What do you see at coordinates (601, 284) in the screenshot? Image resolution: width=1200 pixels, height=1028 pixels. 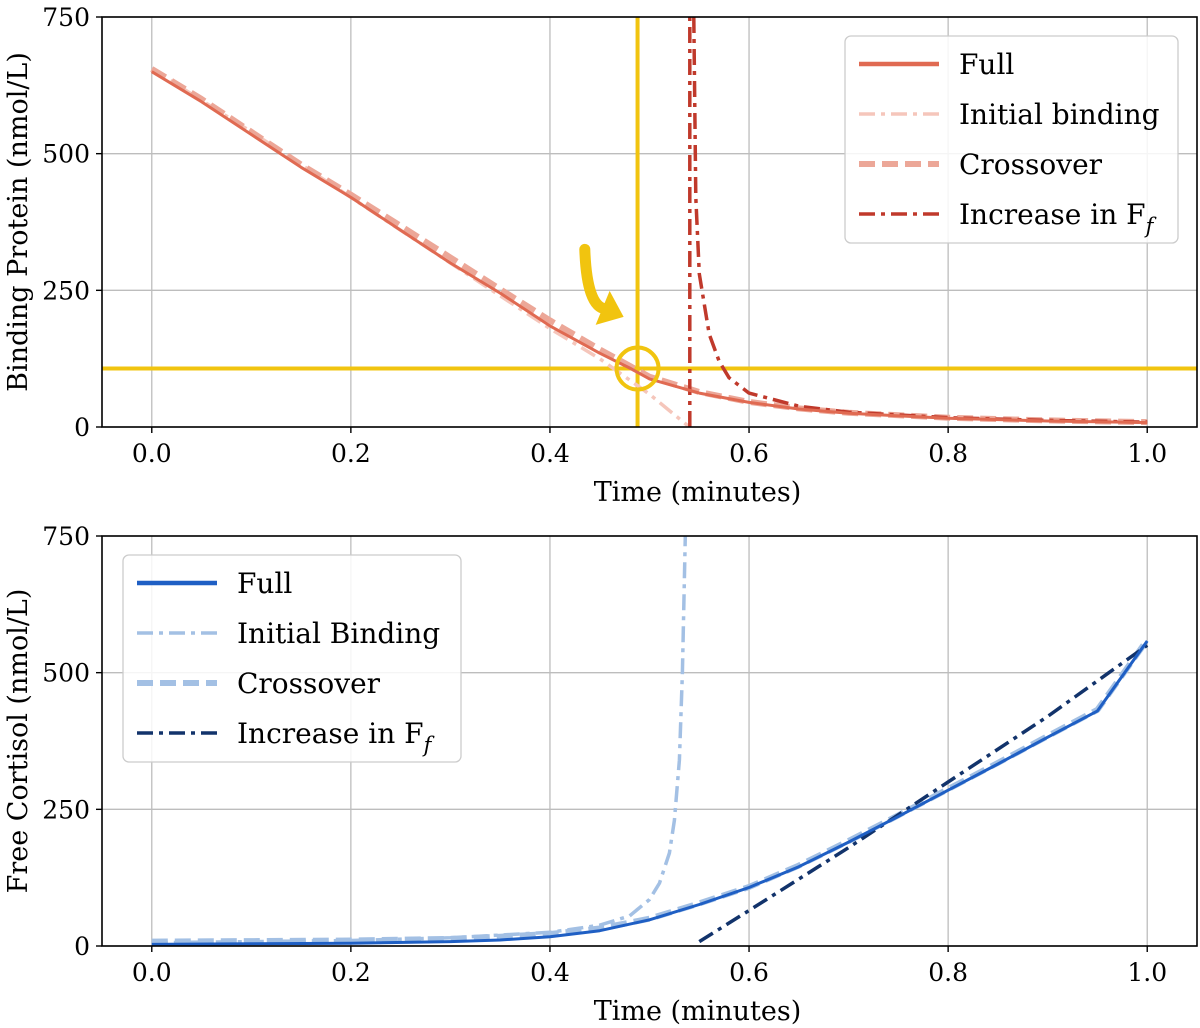 I see `crossover-arrow` at bounding box center [601, 284].